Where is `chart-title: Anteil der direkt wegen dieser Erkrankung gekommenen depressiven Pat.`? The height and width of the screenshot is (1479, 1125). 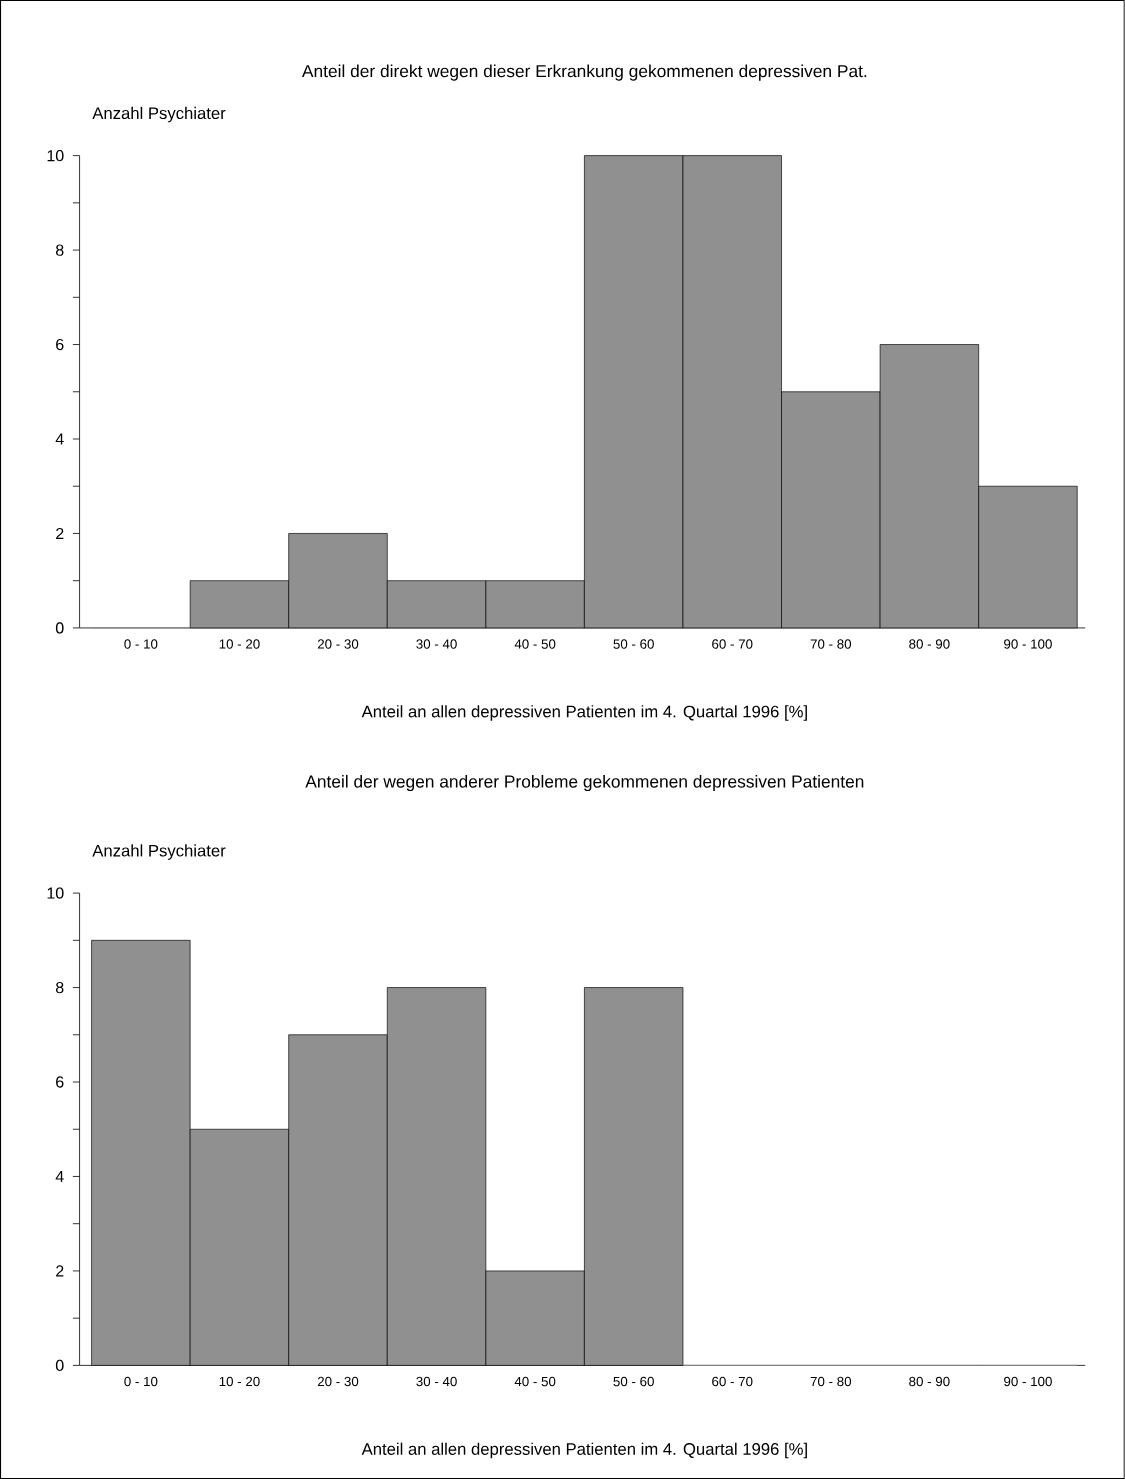
chart-title: Anteil der direkt wegen dieser Erkrankung gekommenen depressiven Pat. is located at coordinates (584, 72).